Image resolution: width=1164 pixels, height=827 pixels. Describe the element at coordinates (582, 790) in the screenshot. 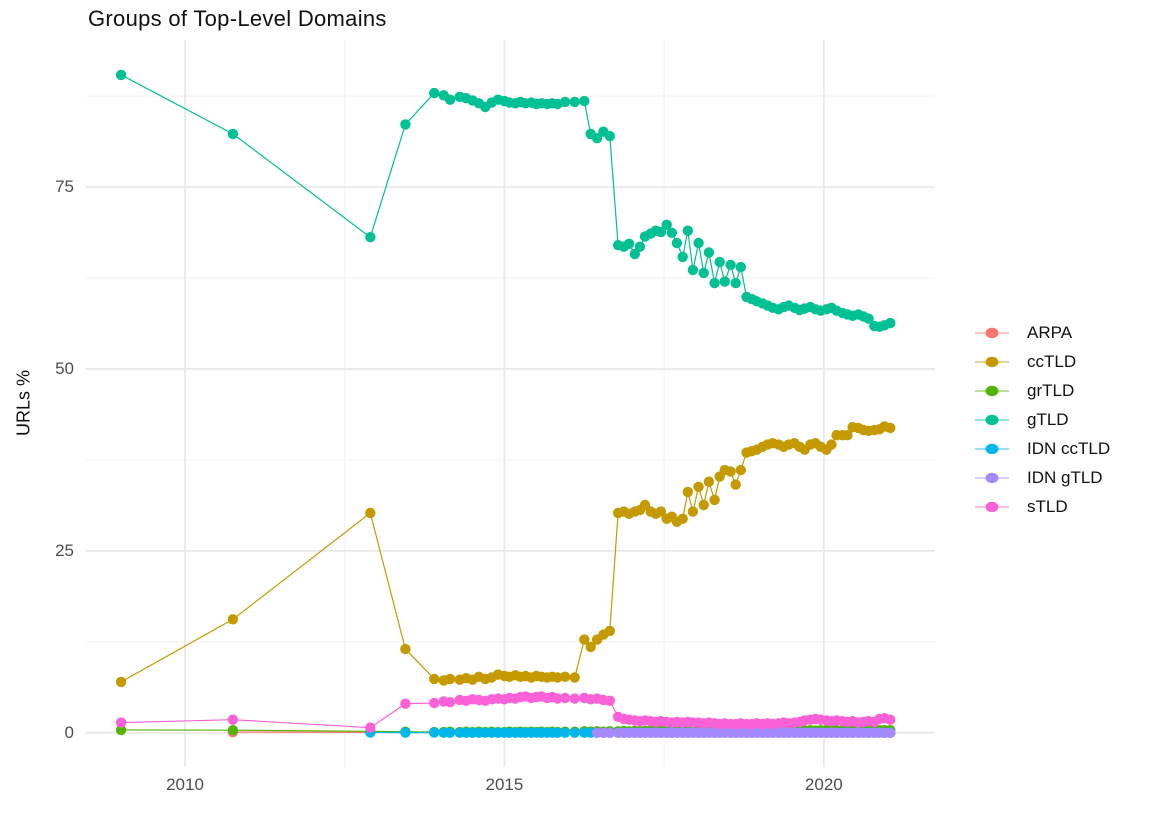

I see `x-axis-tick-labels: 2010 2015 2020` at that location.